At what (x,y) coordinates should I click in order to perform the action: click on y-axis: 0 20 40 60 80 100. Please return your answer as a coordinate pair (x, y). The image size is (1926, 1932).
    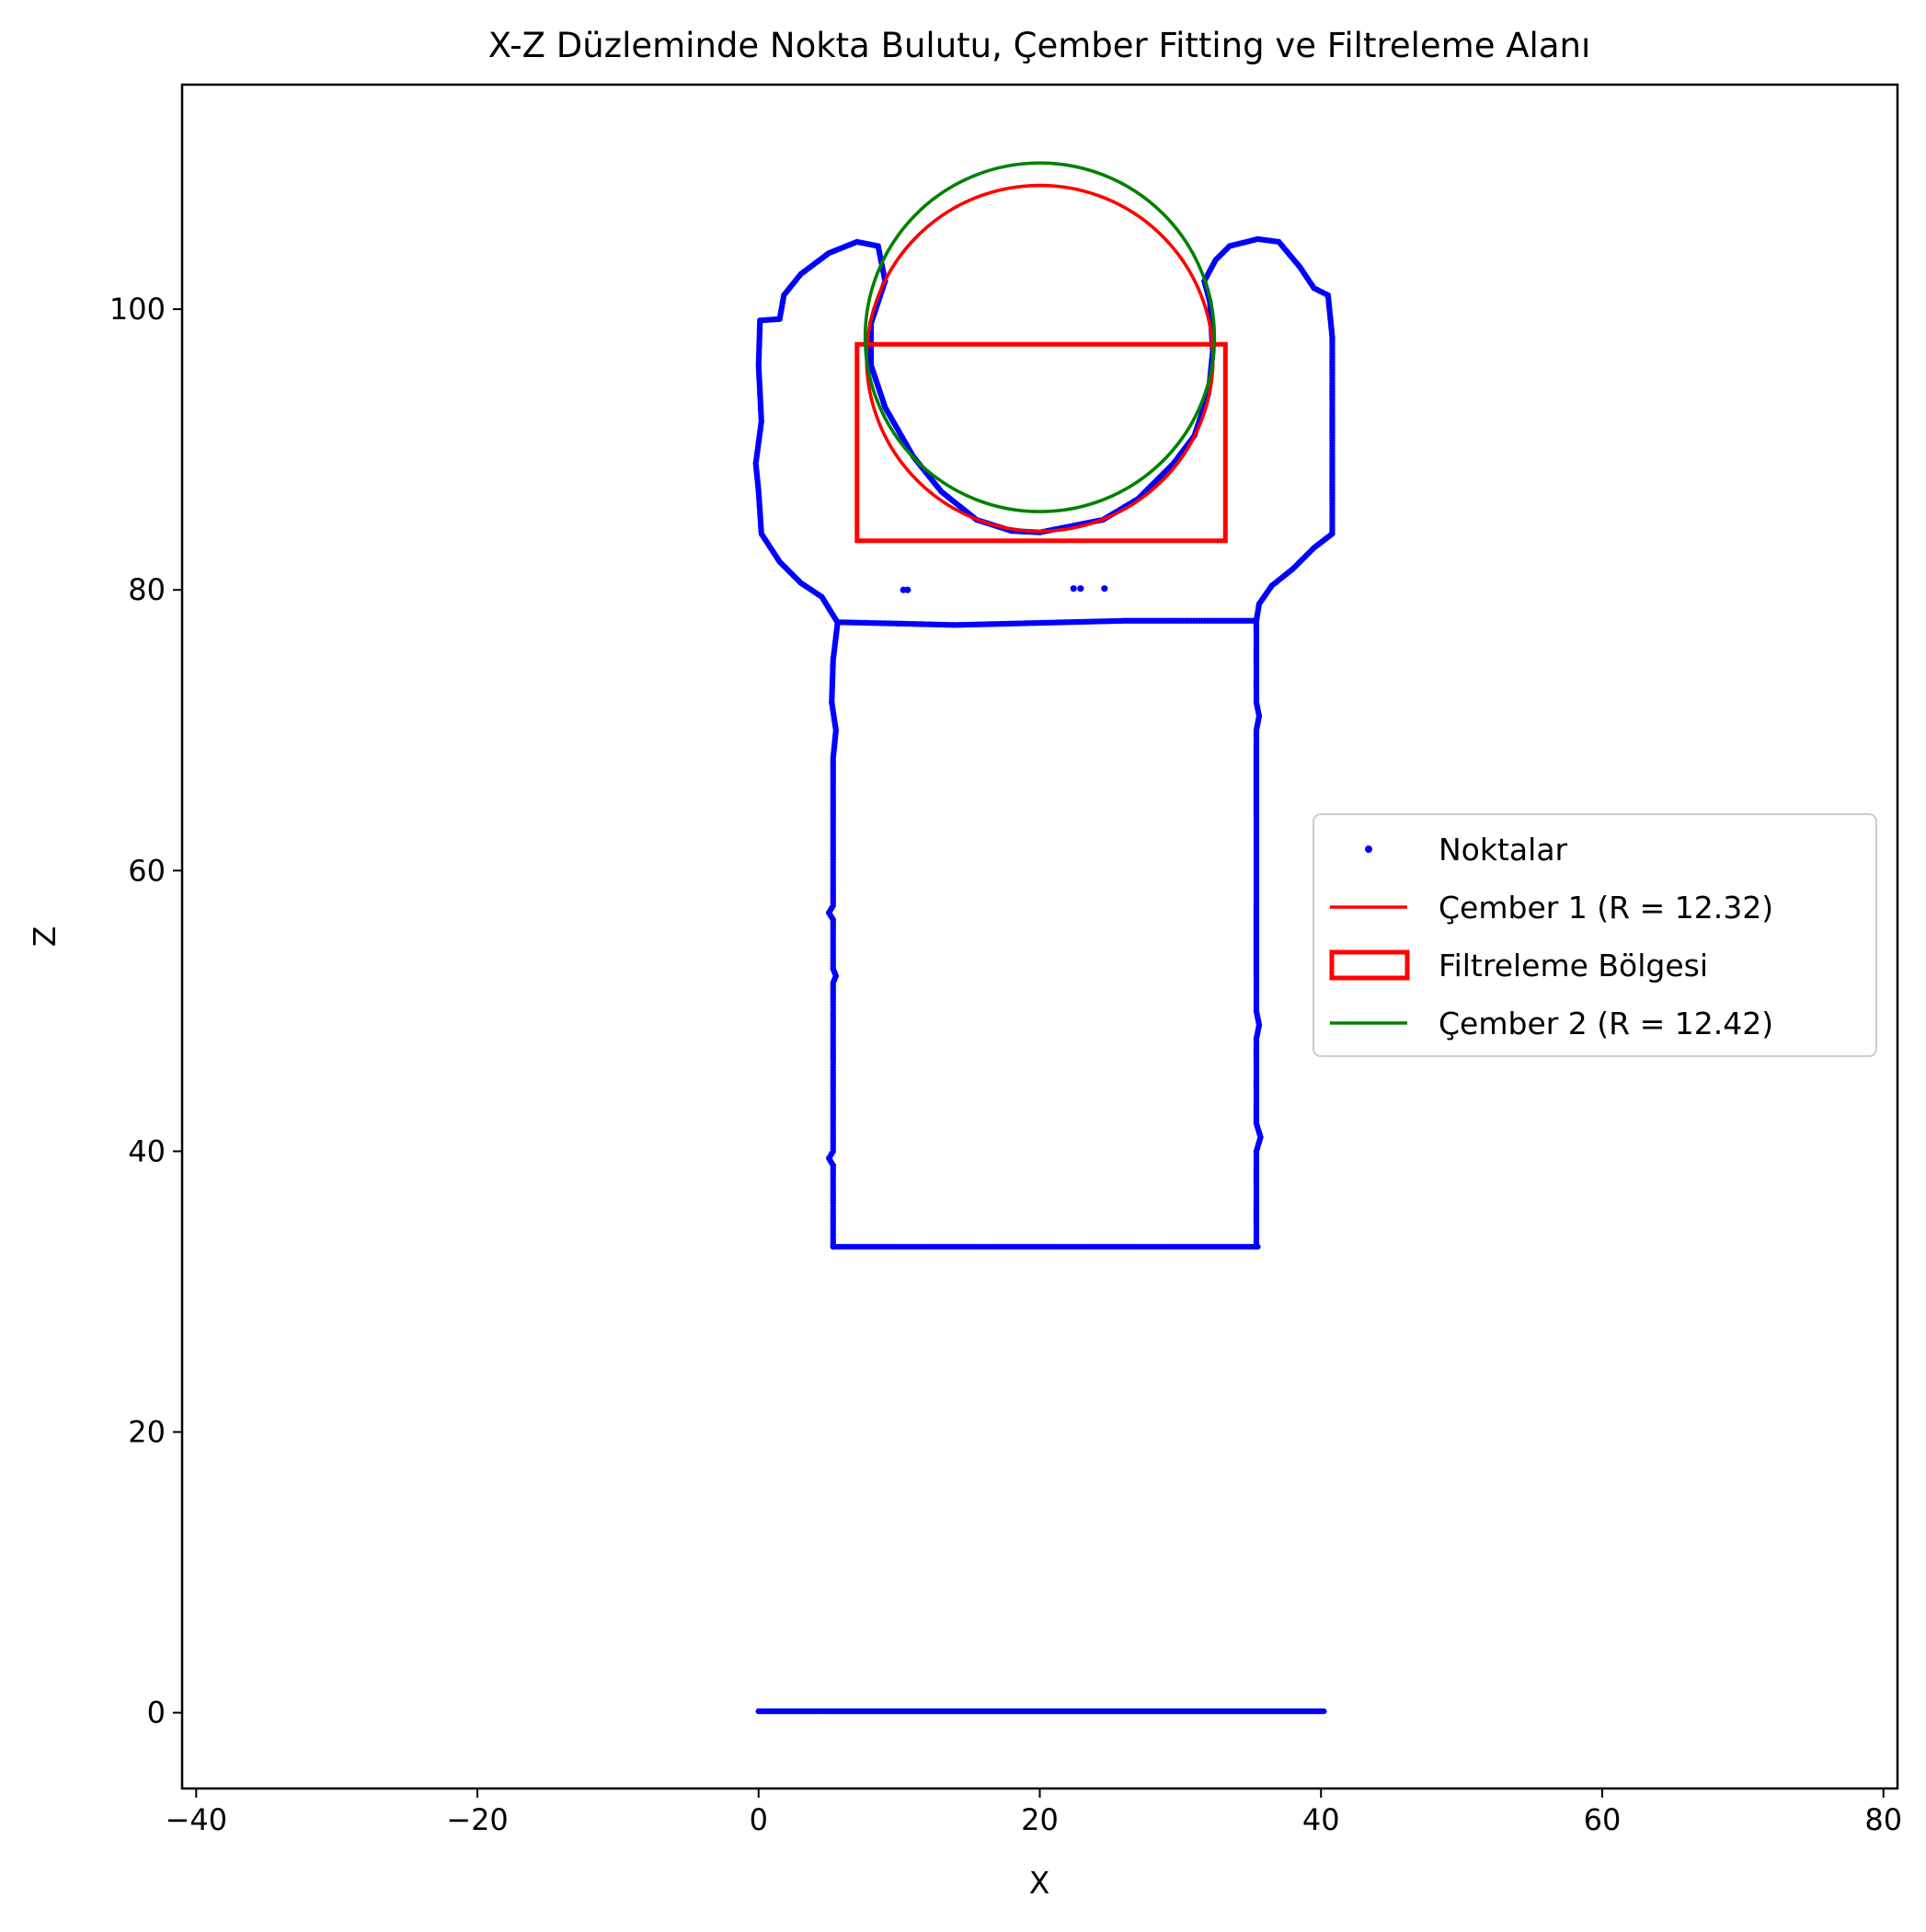
    Looking at the image, I should click on (145, 1011).